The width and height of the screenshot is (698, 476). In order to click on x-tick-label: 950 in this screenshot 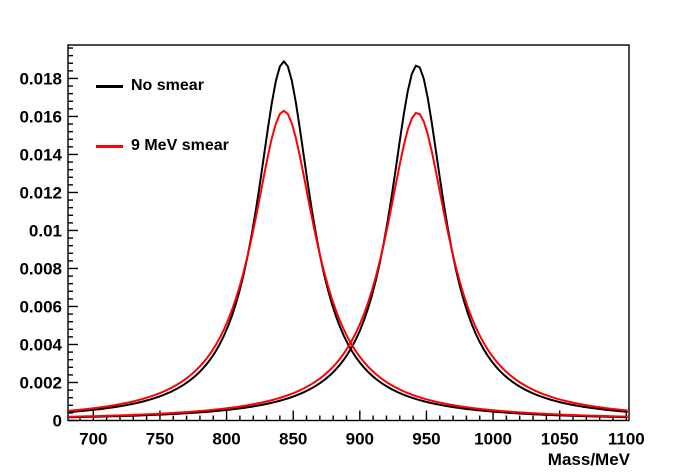, I will do `click(426, 439)`.